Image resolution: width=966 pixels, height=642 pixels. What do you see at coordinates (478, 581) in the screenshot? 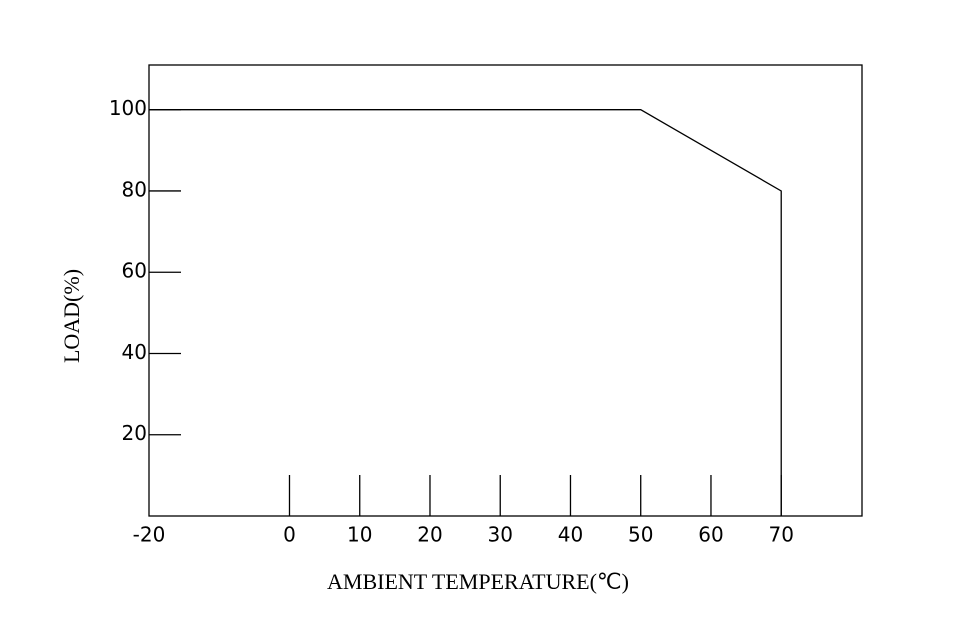
I see `x-axis-title: AMBIENT TEMPERATURE(℃)` at bounding box center [478, 581].